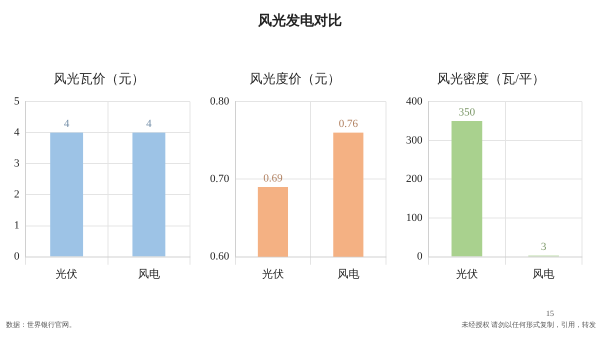  Describe the element at coordinates (414, 179) in the screenshot. I see `y-tick-label: 200` at that location.